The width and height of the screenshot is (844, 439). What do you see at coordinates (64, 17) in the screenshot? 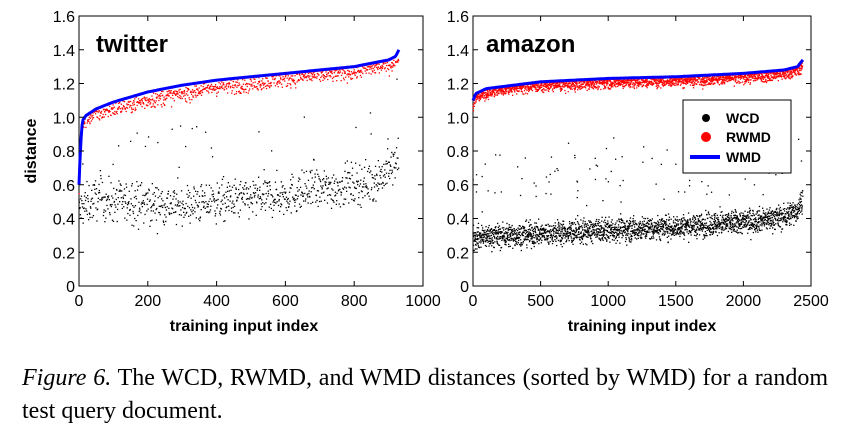
I see `y-tick-label: 1.6` at bounding box center [64, 17].